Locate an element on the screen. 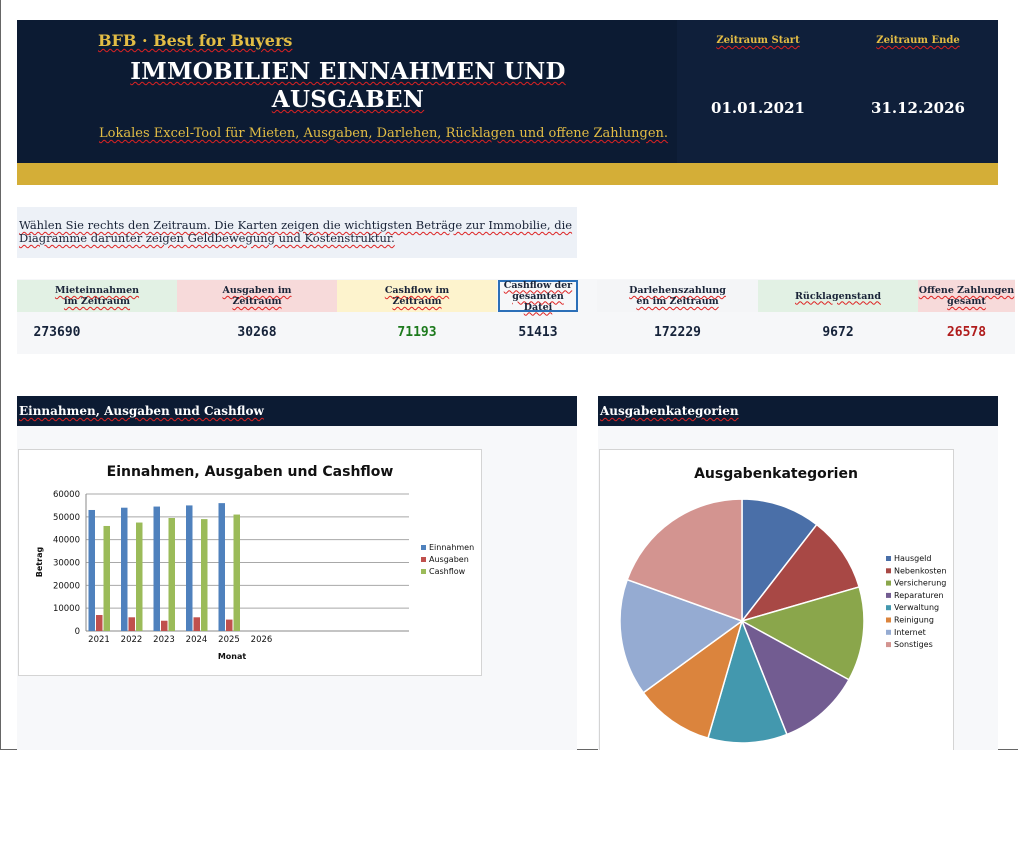 The image size is (1018, 842). legend-label: Cashflow is located at coordinates (447, 571).